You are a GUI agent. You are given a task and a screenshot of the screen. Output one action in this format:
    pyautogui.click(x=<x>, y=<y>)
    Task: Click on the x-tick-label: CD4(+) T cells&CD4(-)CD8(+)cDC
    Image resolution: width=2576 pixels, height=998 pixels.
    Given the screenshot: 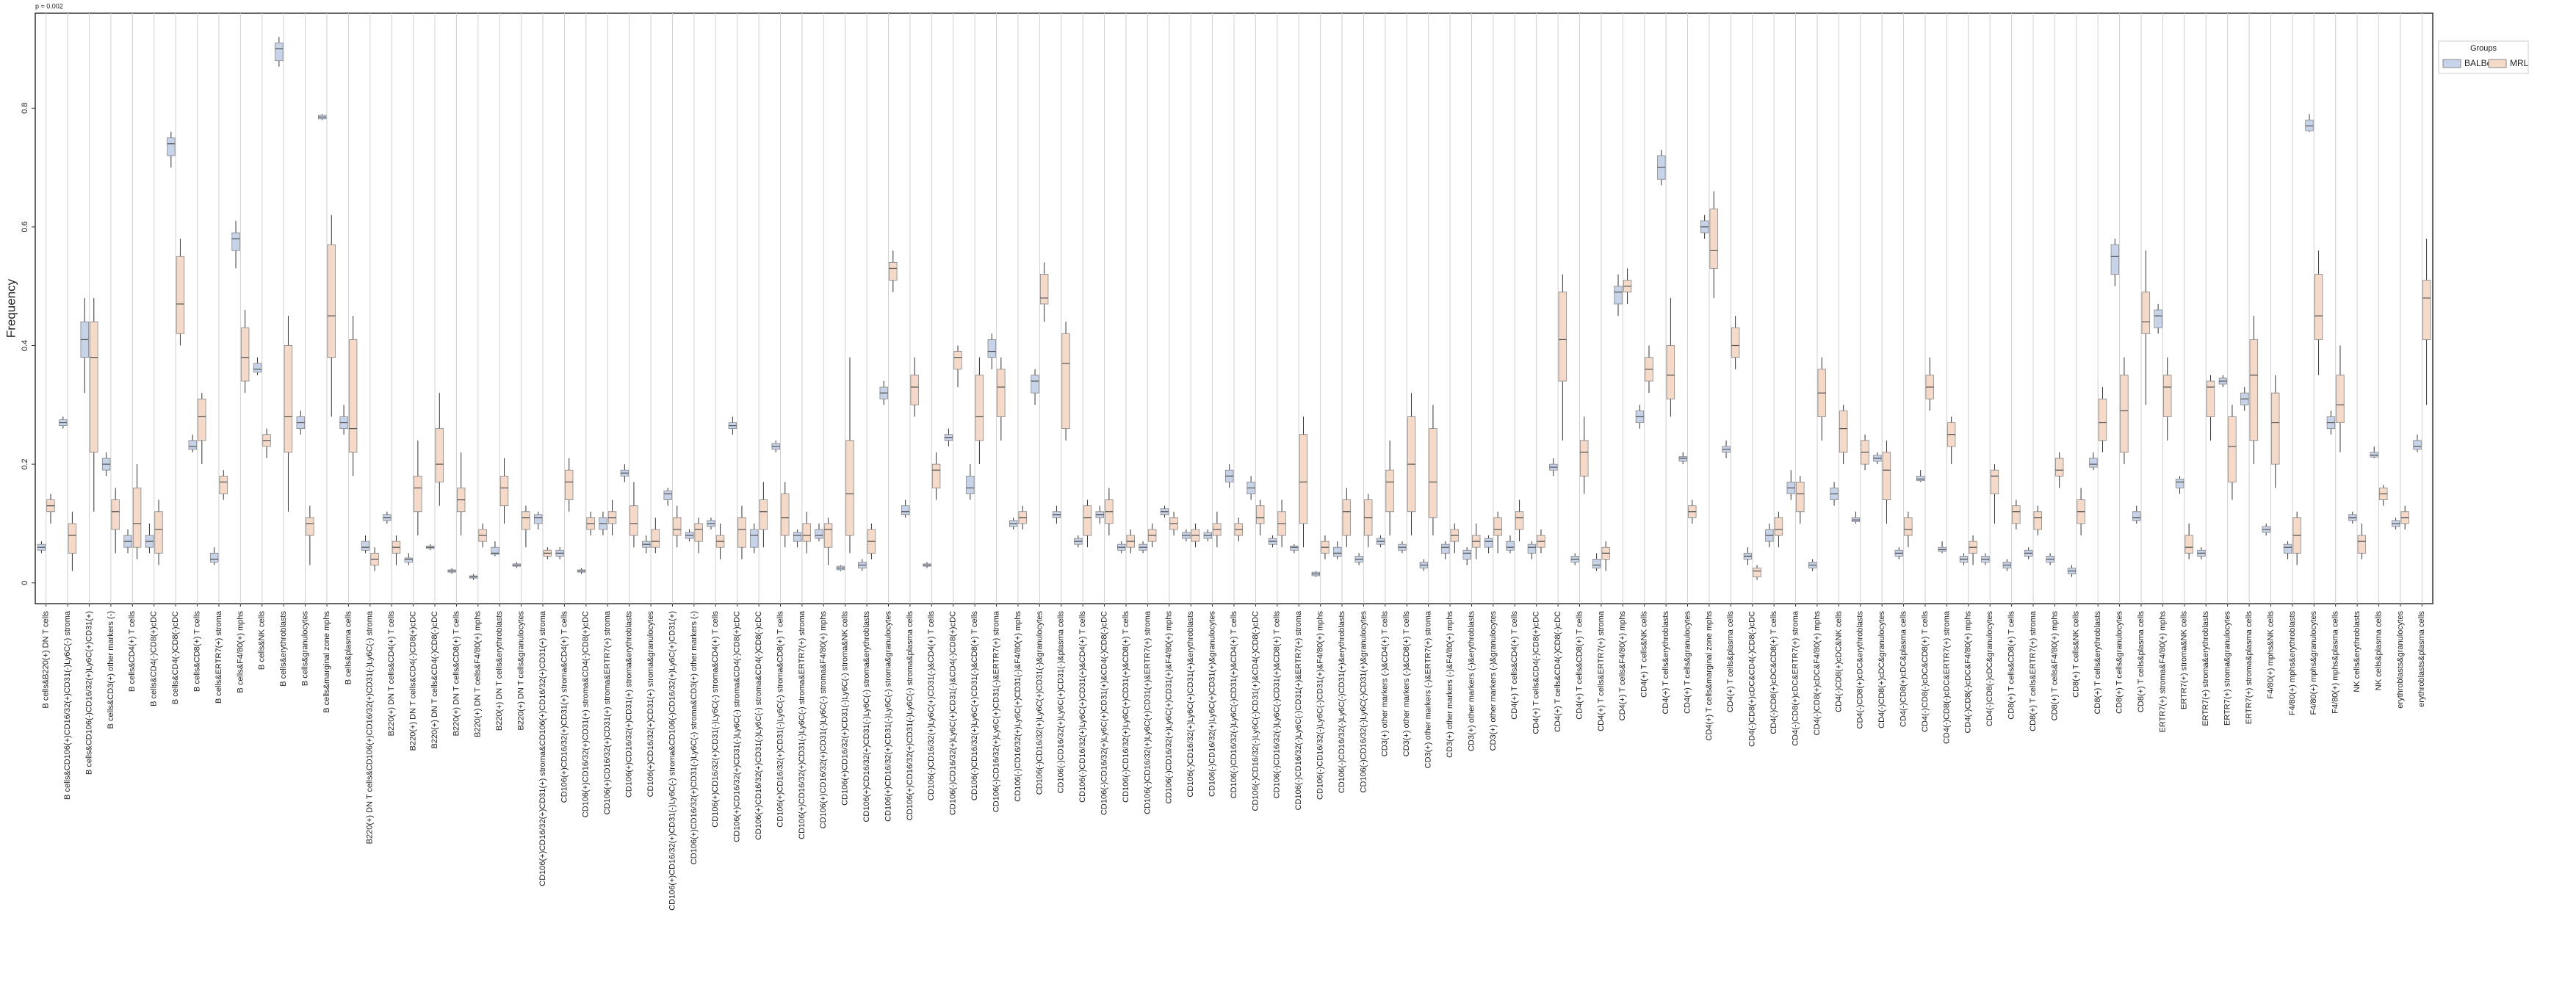 What is the action you would take?
    pyautogui.click(x=1536, y=672)
    